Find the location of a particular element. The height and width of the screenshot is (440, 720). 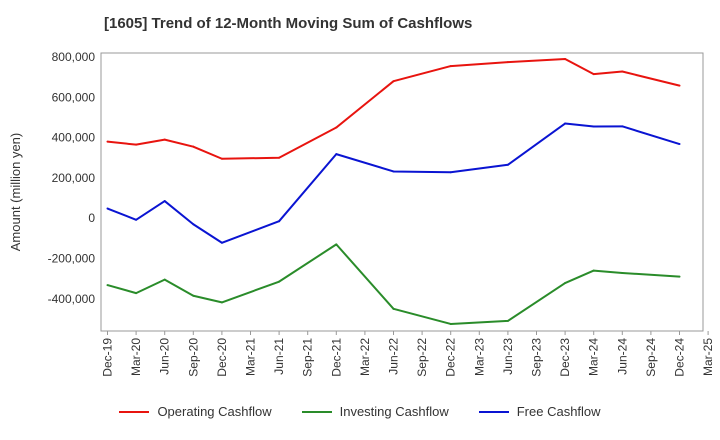

legend-label: Investing Cashflow is located at coordinates (394, 411).